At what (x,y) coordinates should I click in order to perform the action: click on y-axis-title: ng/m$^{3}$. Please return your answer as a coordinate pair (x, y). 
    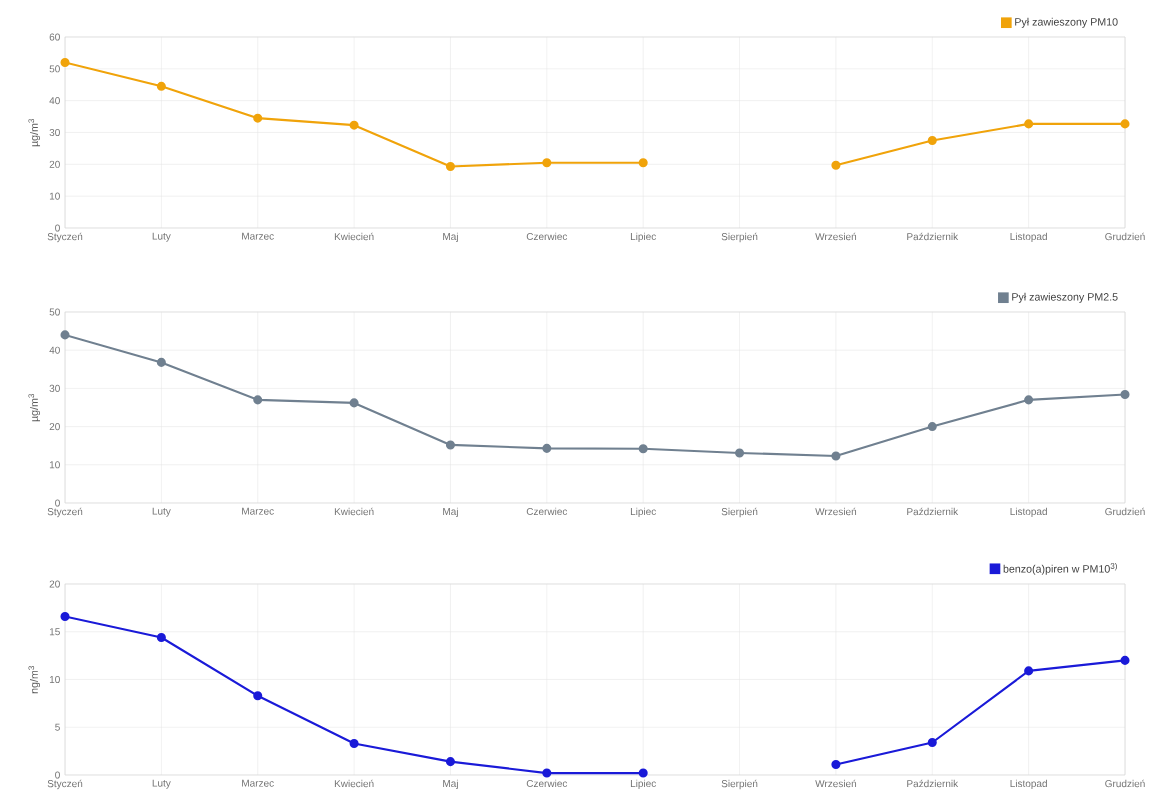
    Looking at the image, I should click on (34, 680).